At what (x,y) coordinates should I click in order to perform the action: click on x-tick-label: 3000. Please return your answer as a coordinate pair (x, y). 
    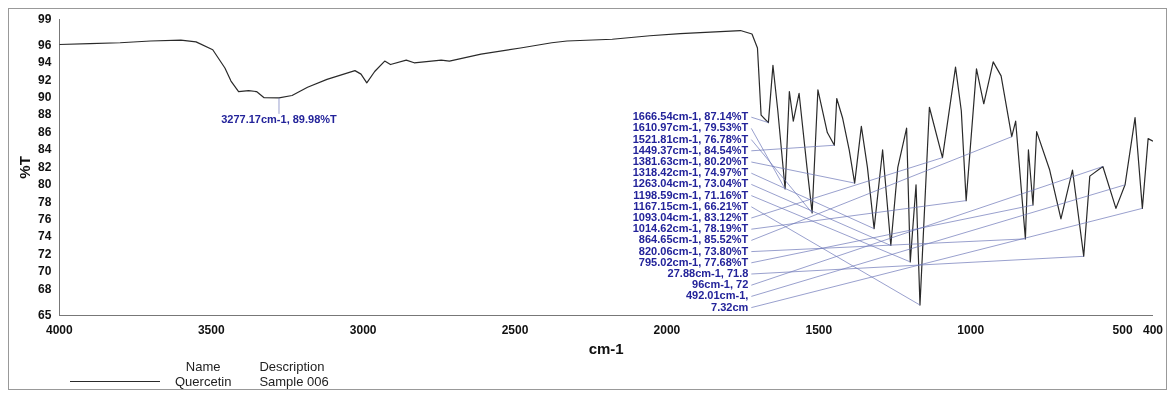
    Looking at the image, I should click on (363, 330).